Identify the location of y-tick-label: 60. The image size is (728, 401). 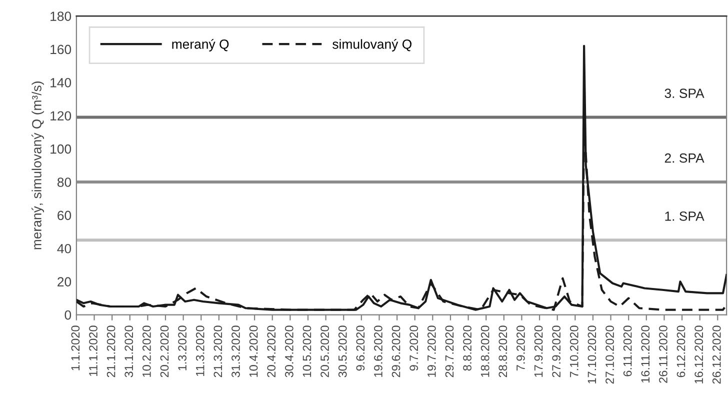
(65, 215).